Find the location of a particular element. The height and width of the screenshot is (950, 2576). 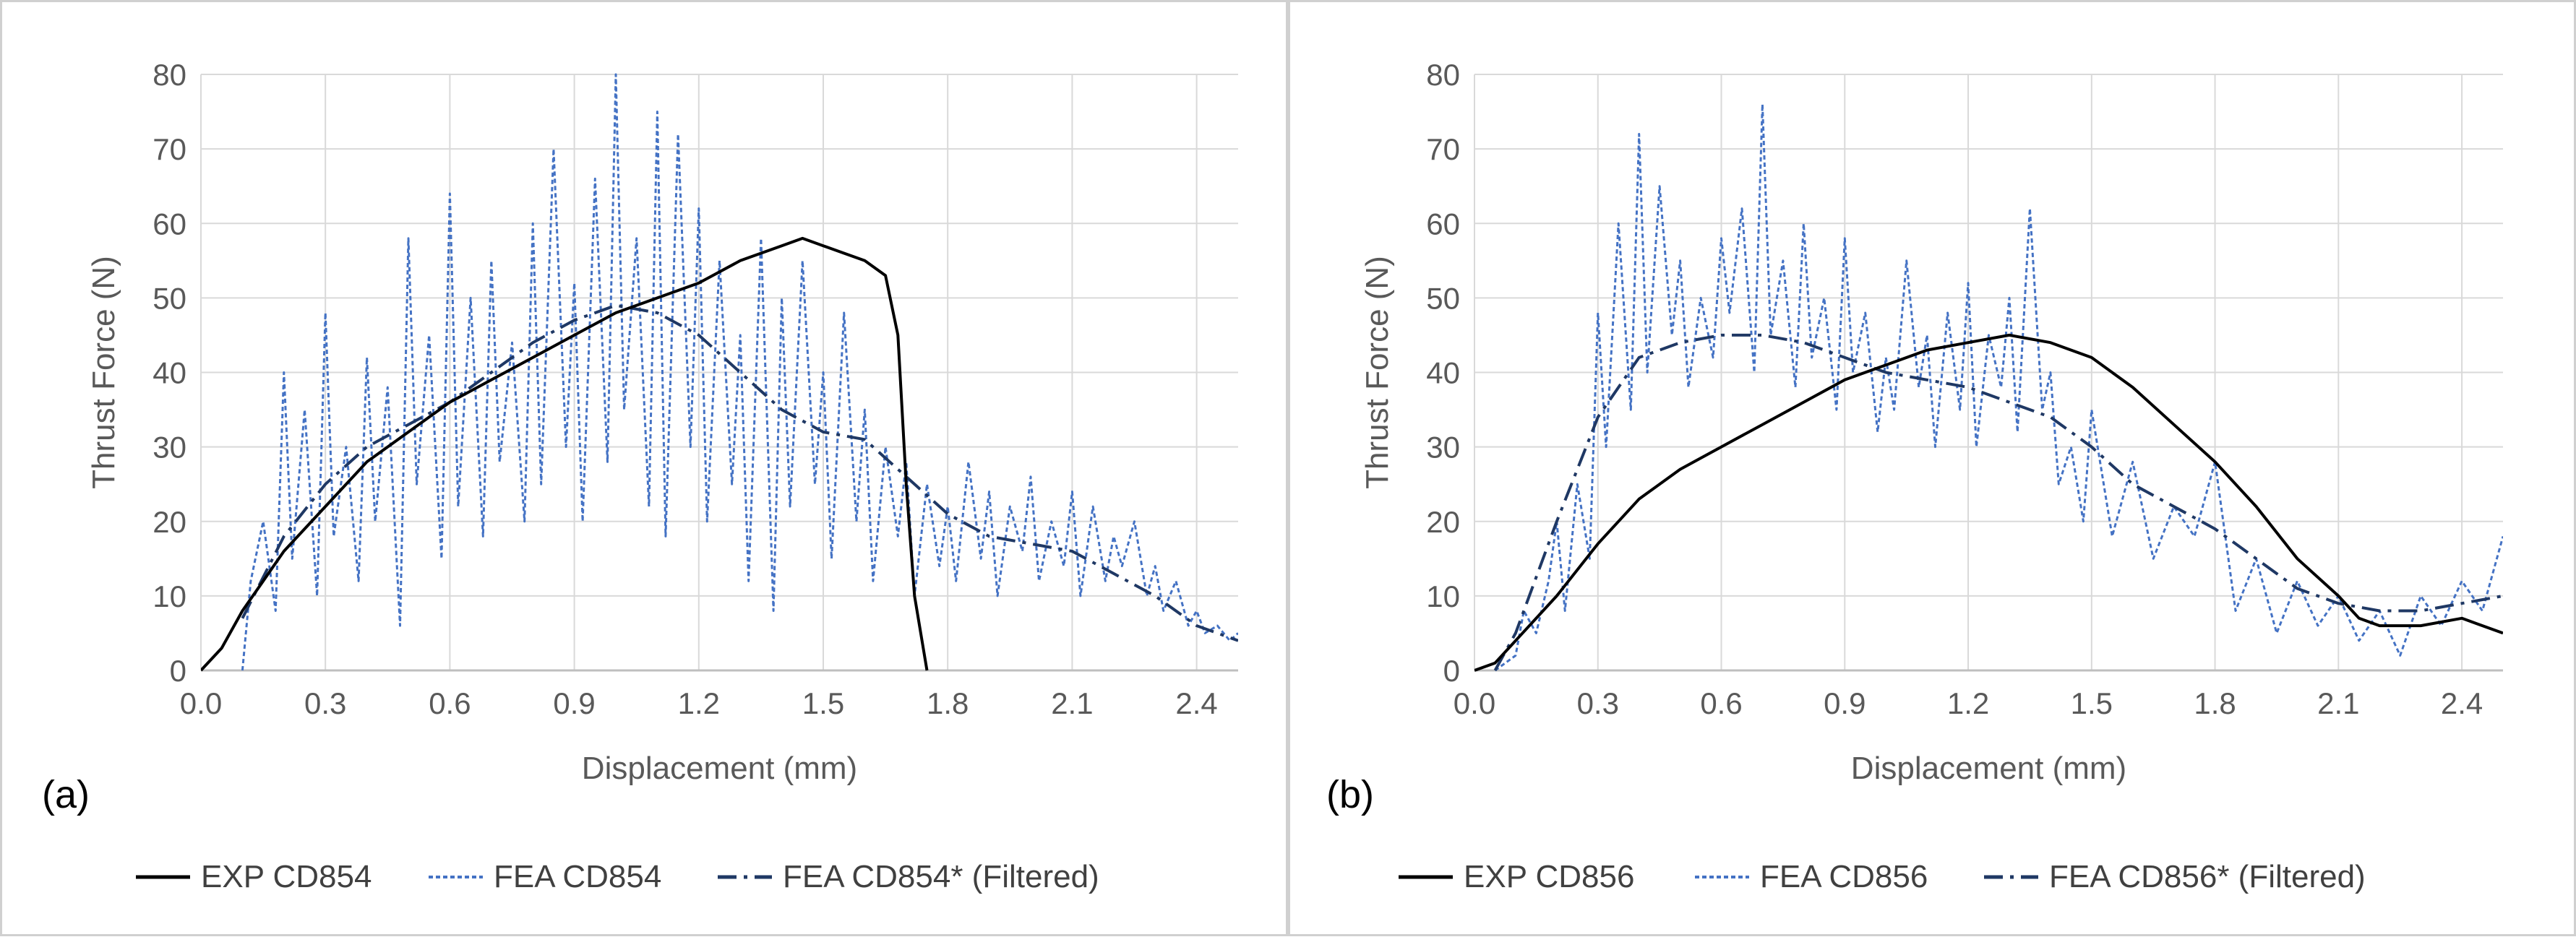

chart-1-y-tick-label: 20 is located at coordinates (1443, 522).